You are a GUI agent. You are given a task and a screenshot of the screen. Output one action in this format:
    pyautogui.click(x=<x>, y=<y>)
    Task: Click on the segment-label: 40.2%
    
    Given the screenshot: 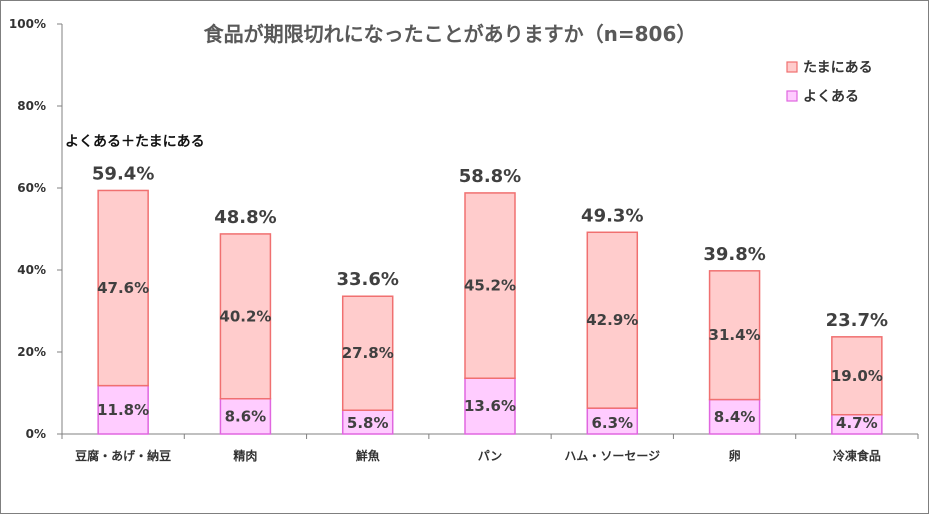 What is the action you would take?
    pyautogui.click(x=245, y=316)
    